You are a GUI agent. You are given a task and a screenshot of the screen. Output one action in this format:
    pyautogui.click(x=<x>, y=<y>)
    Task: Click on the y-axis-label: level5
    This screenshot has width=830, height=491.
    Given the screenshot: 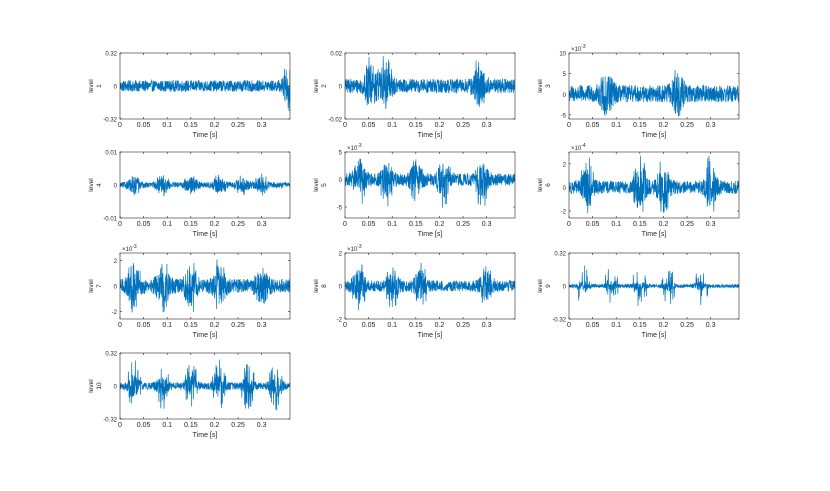 What is the action you would take?
    pyautogui.click(x=320, y=185)
    